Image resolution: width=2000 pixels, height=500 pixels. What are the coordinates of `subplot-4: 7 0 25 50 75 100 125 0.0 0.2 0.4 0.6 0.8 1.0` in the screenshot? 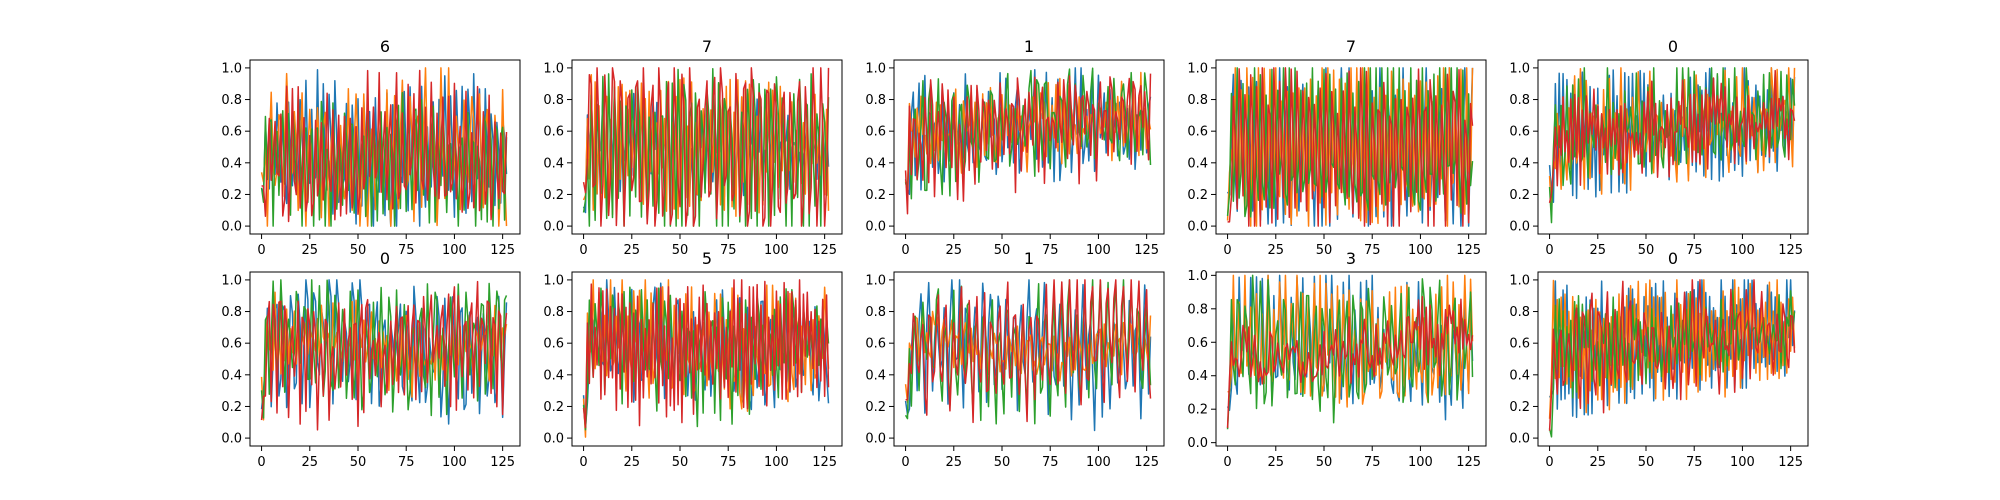 It's located at (1337, 147).